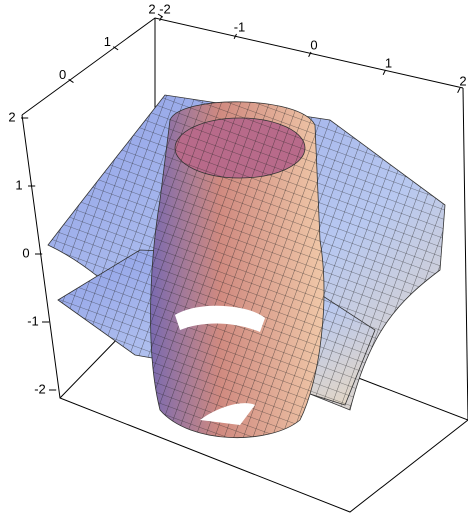 The image size is (468, 519). I want to click on y-tick-label: 0, so click(62, 74).